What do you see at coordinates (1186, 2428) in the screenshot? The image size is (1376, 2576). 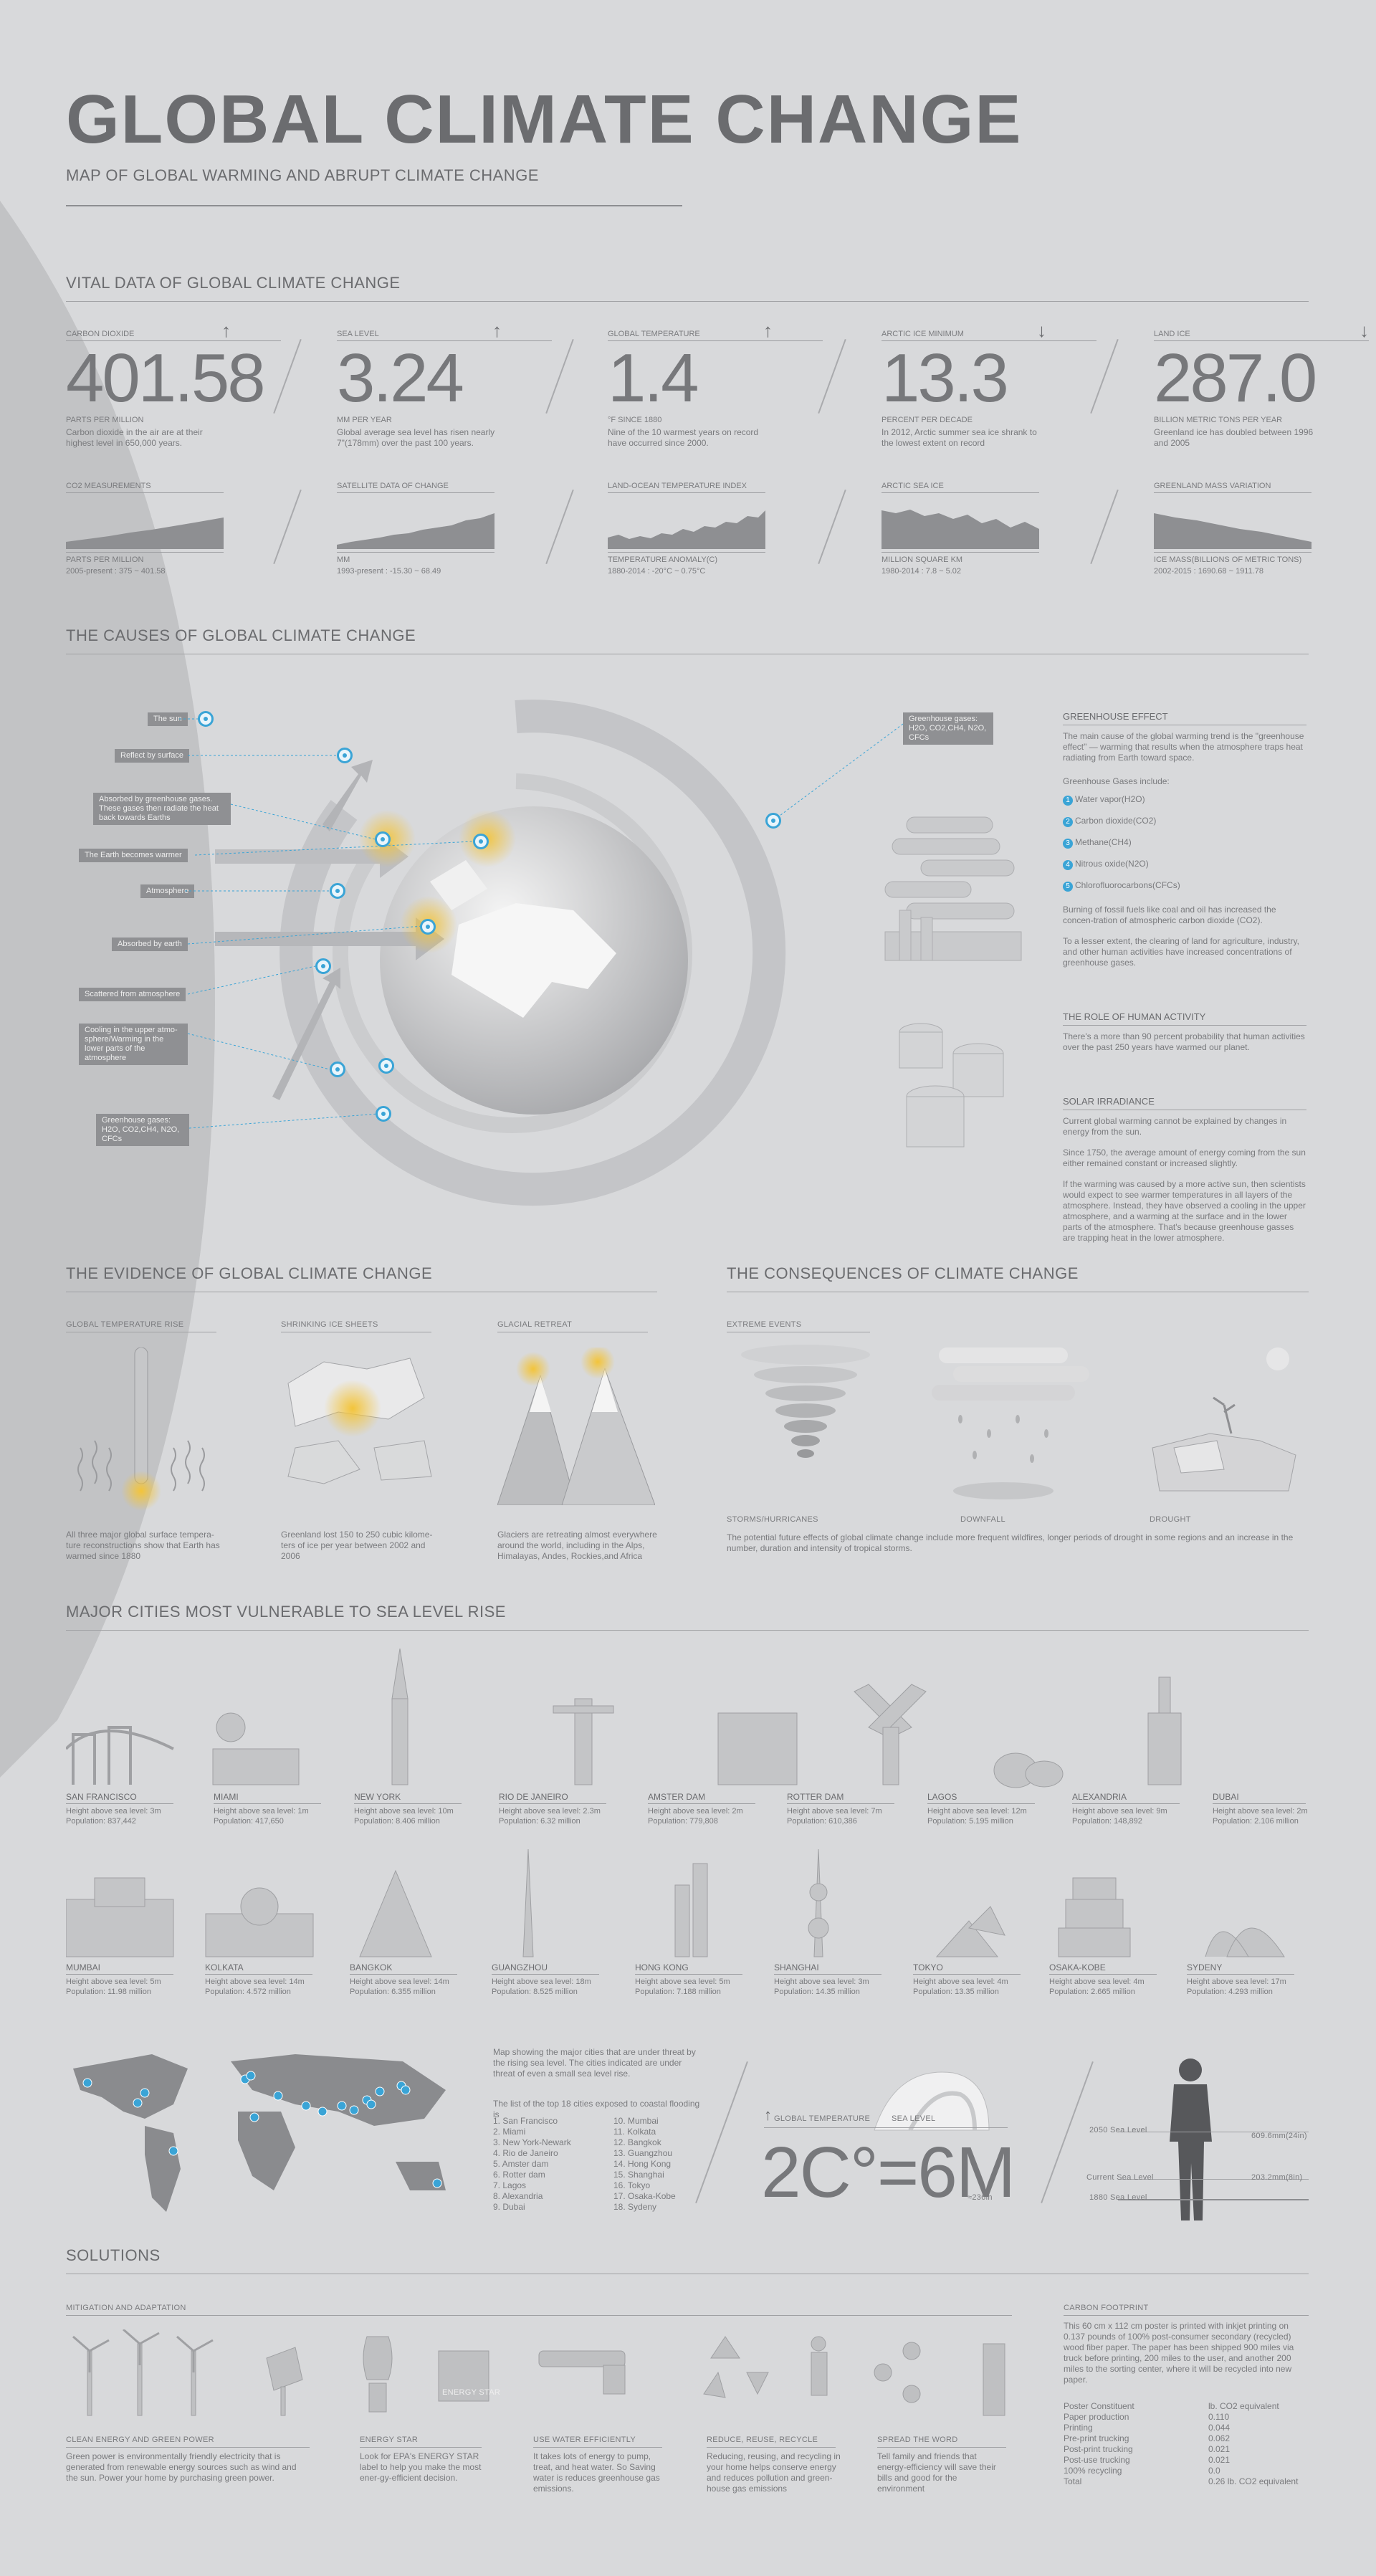 I see `footprint-row: Printing 0.044` at bounding box center [1186, 2428].